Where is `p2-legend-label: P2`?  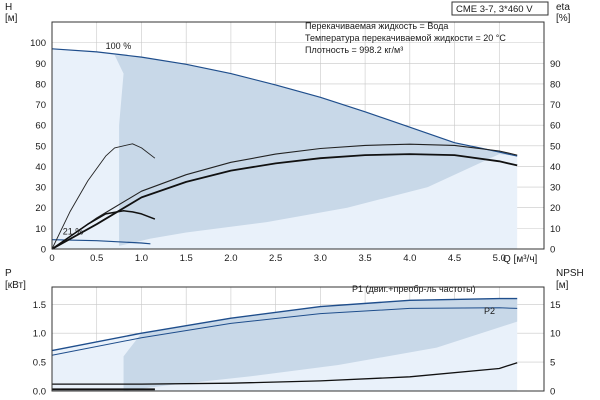 p2-legend-label: P2 is located at coordinates (489, 311).